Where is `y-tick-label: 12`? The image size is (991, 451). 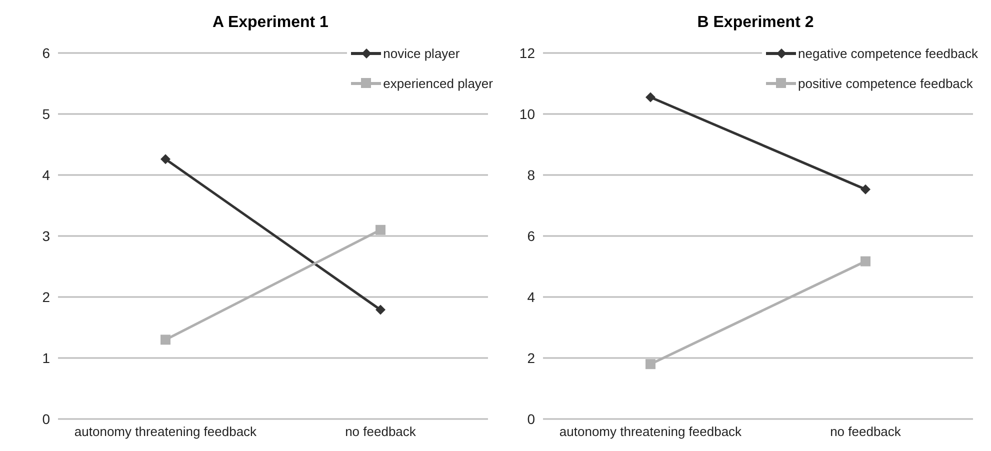 y-tick-label: 12 is located at coordinates (527, 52).